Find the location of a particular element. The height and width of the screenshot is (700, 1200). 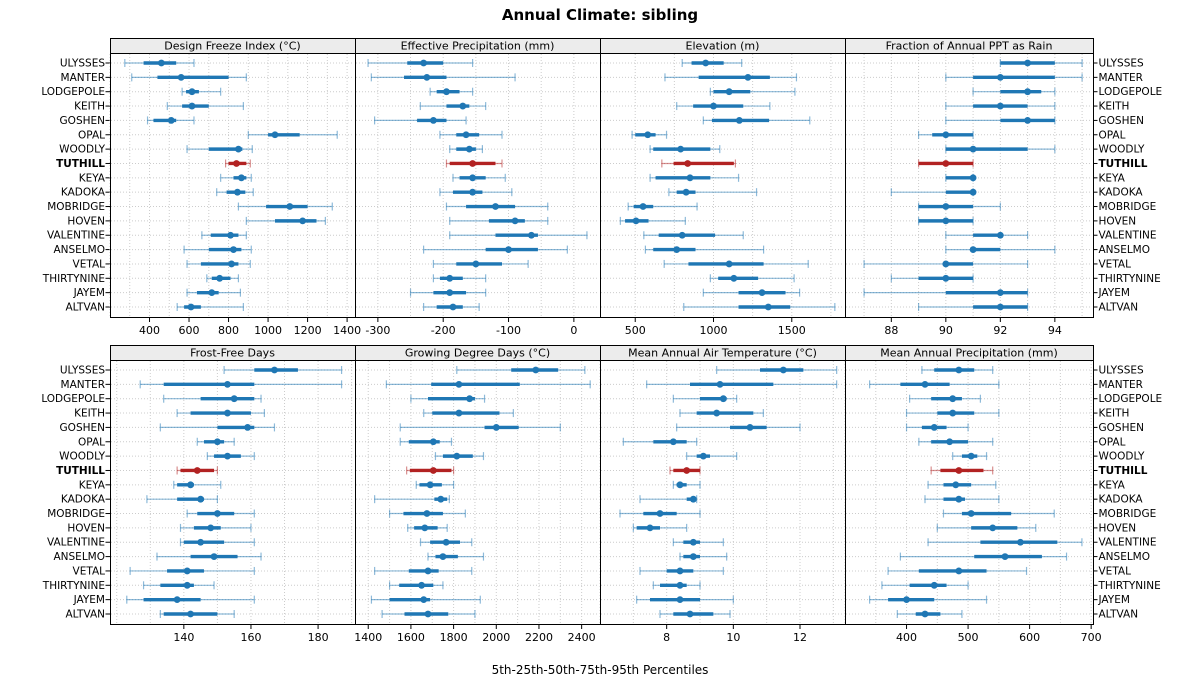

strip-title: Growing Degree Days (°C) is located at coordinates (477, 353).